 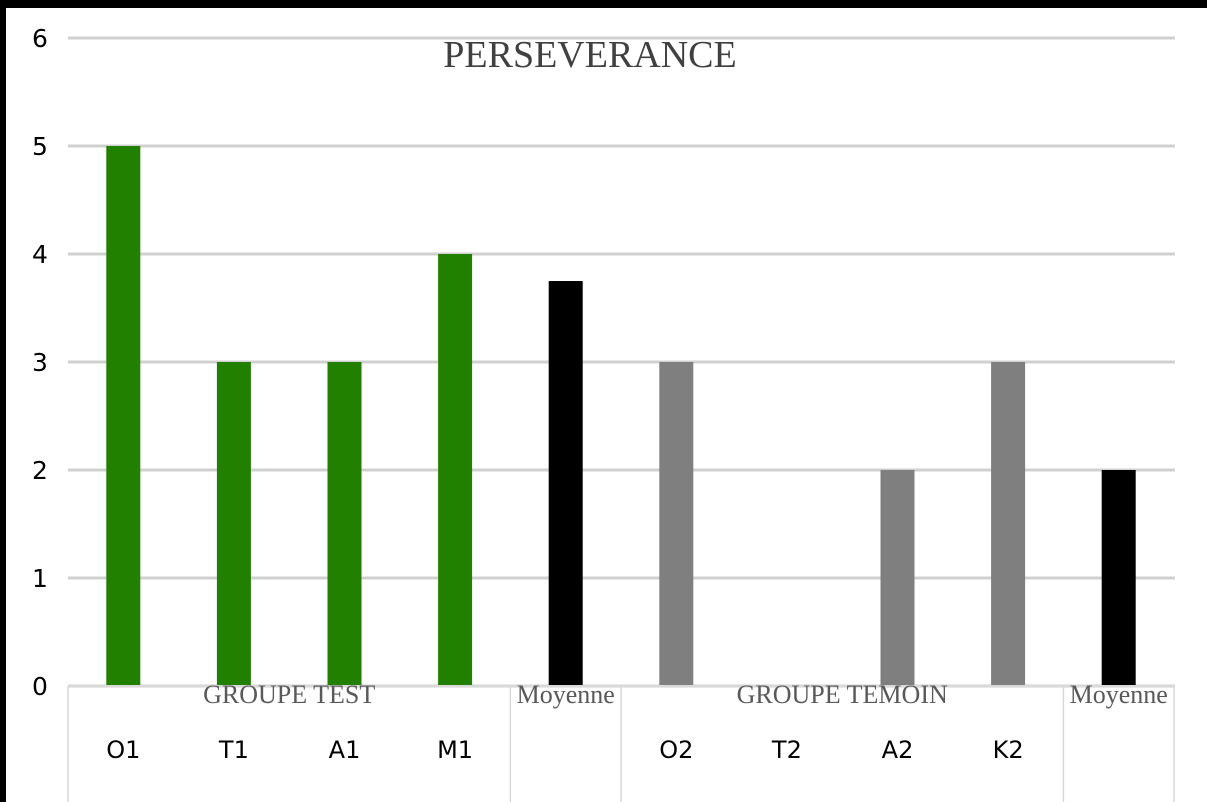 I want to click on y-tick-label: 2, so click(x=40, y=470).